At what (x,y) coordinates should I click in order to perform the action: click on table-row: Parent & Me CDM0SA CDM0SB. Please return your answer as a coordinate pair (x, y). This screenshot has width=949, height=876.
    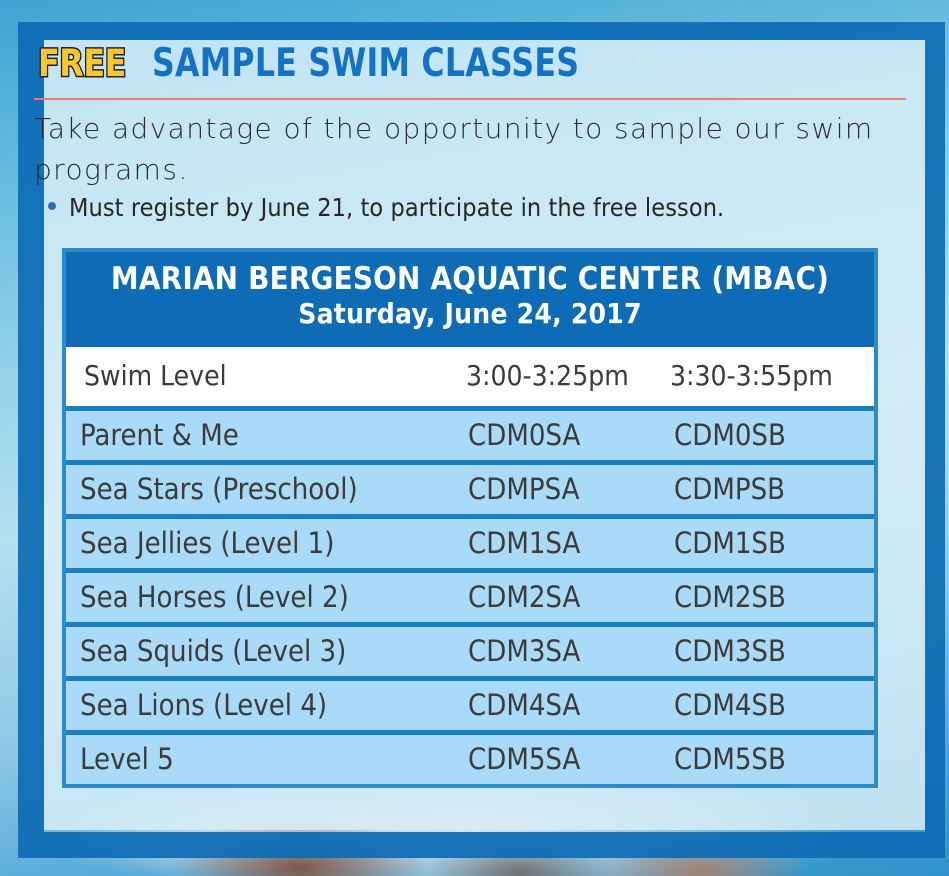
    Looking at the image, I should click on (470, 432).